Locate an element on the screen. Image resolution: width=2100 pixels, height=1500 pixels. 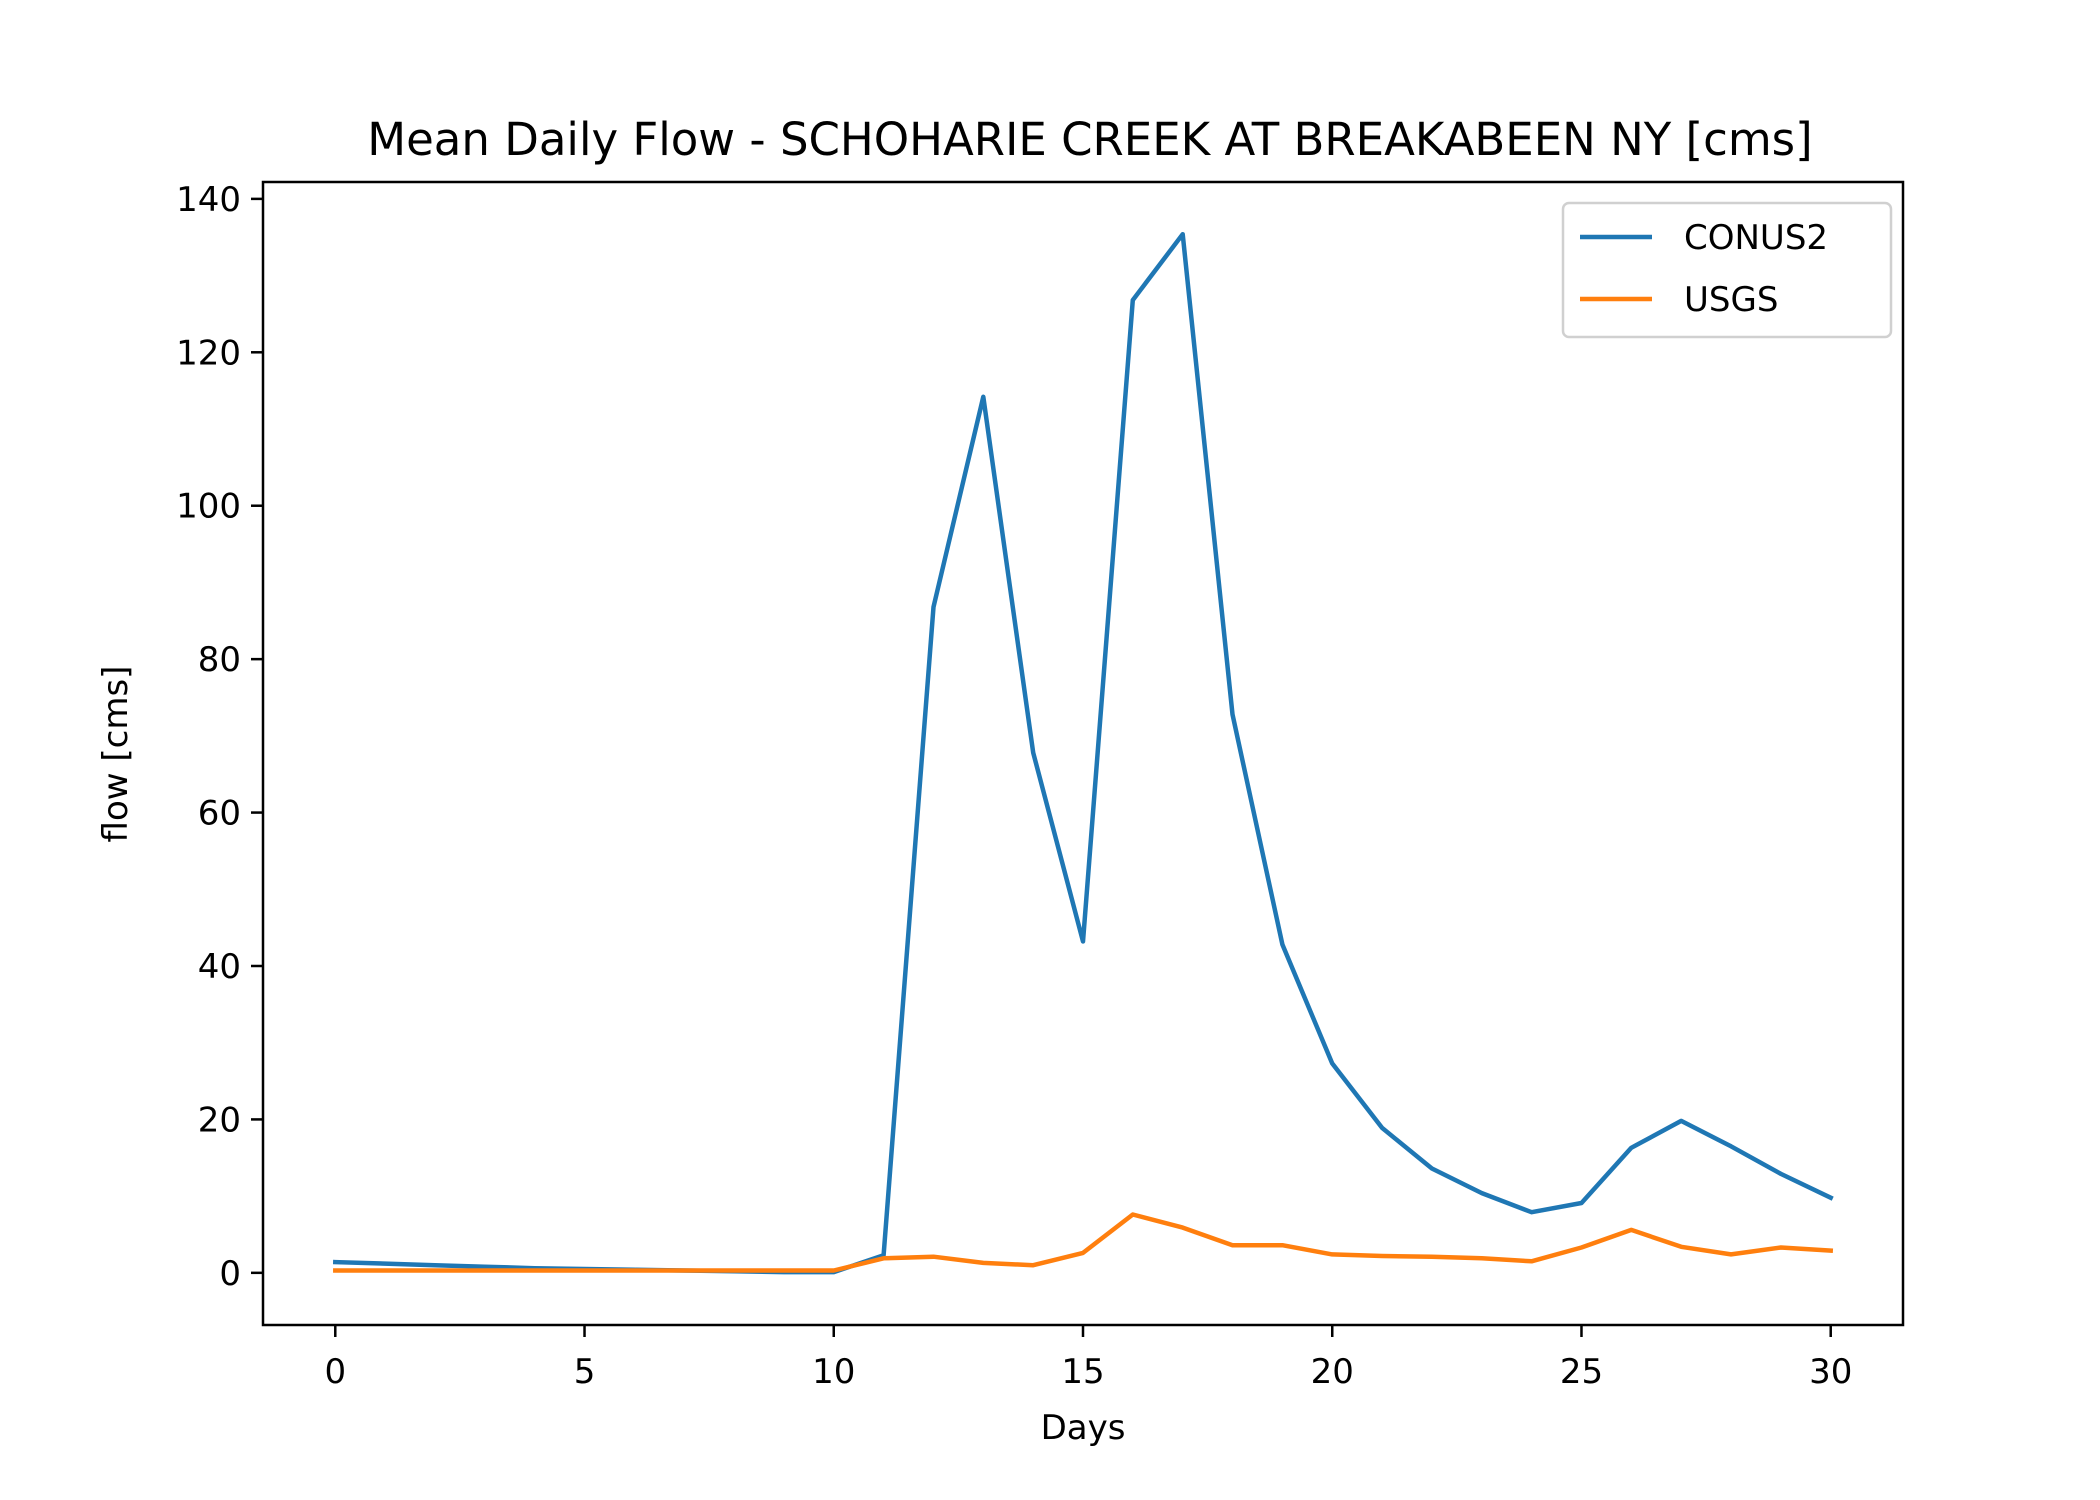
x-axis: 0 5 10 15 20 25 30 is located at coordinates (1088, 1358).